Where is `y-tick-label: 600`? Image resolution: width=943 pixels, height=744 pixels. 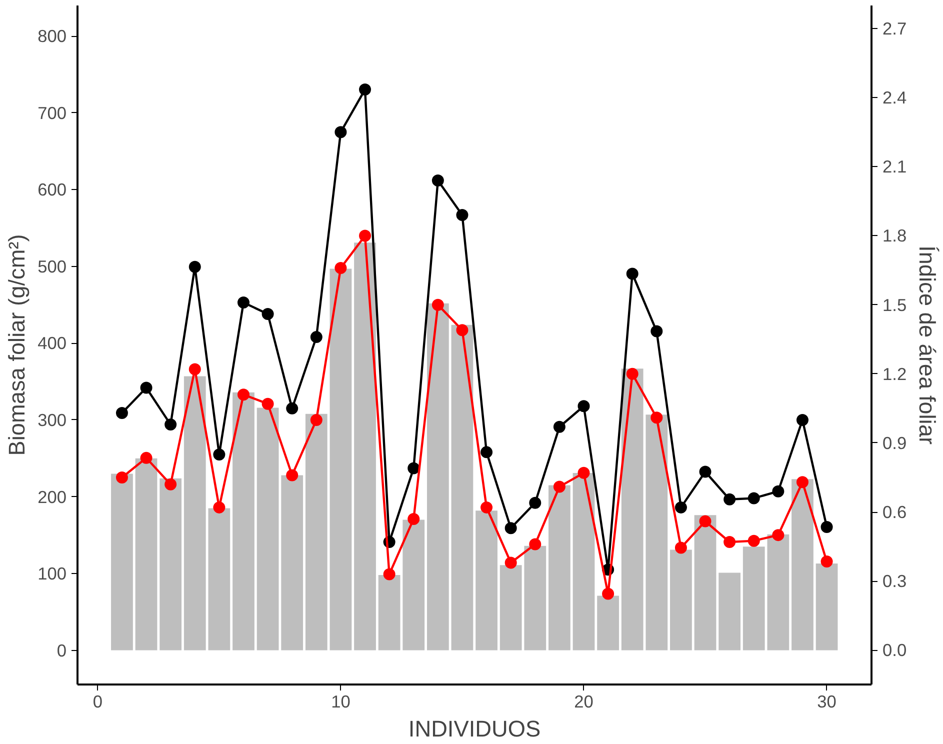 y-tick-label: 600 is located at coordinates (52, 190).